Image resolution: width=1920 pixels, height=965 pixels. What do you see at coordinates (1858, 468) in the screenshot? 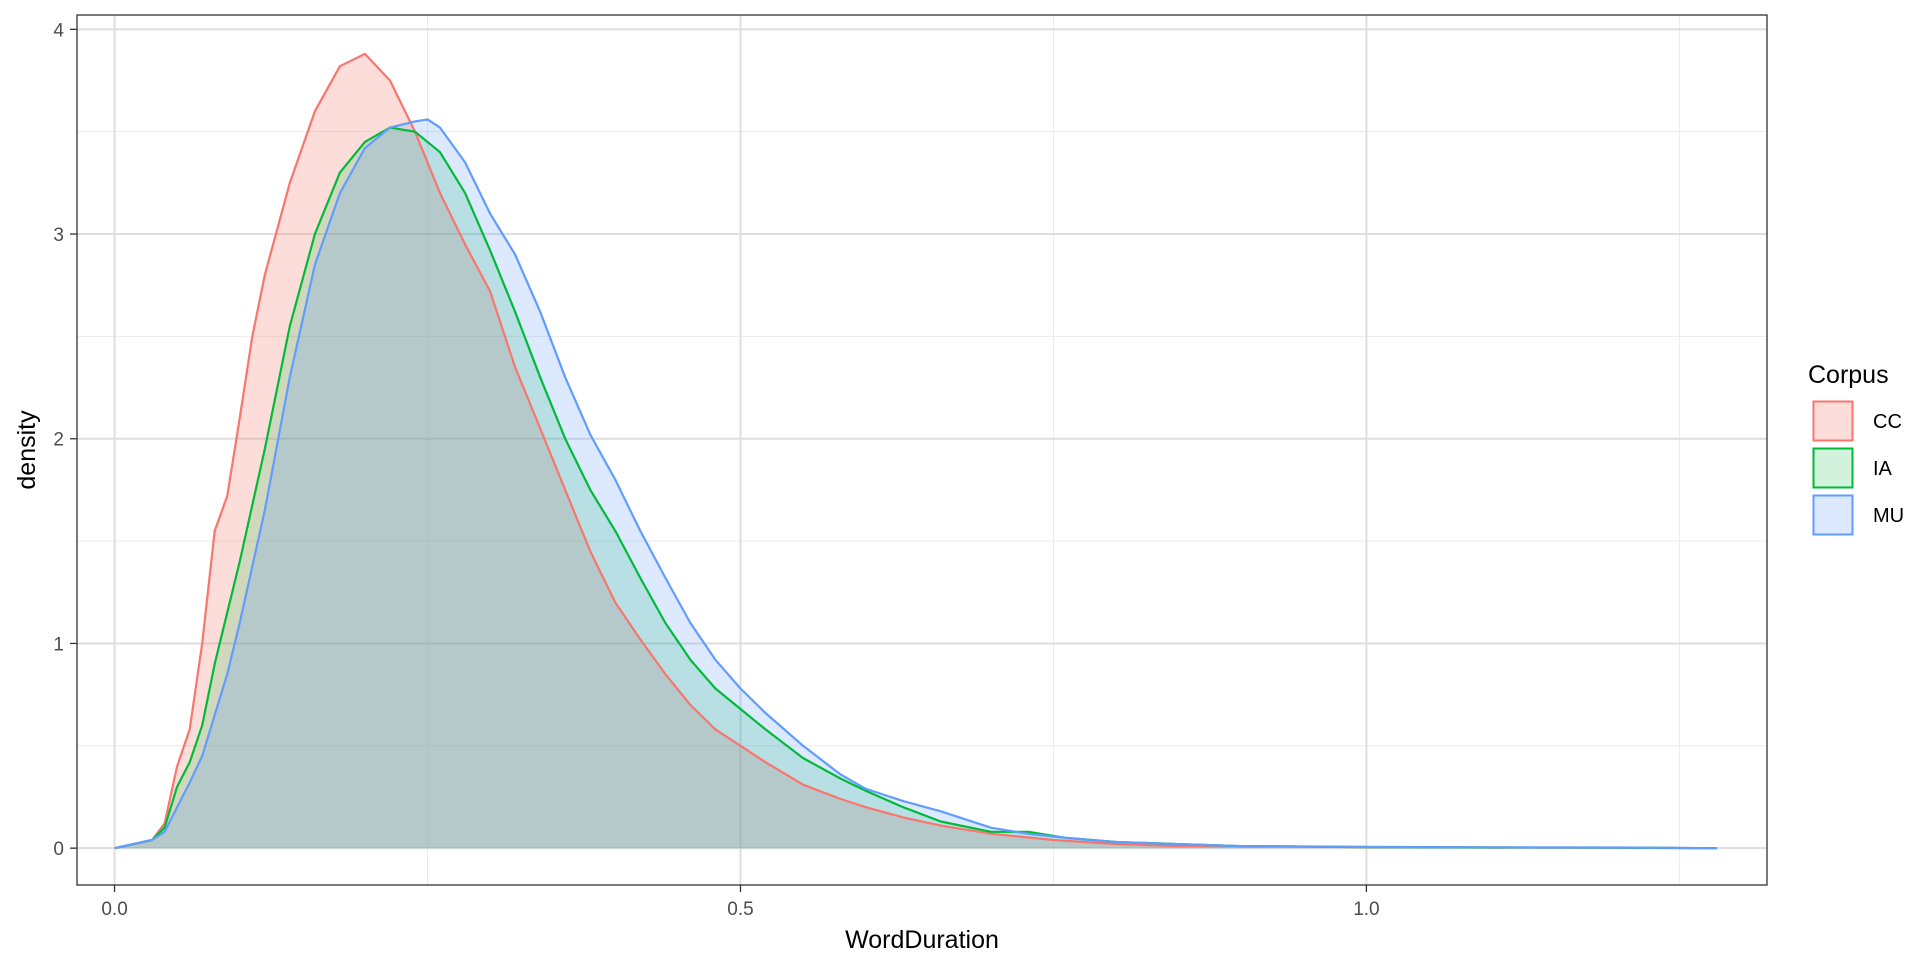
I see `legend-items: CC IA MU` at bounding box center [1858, 468].